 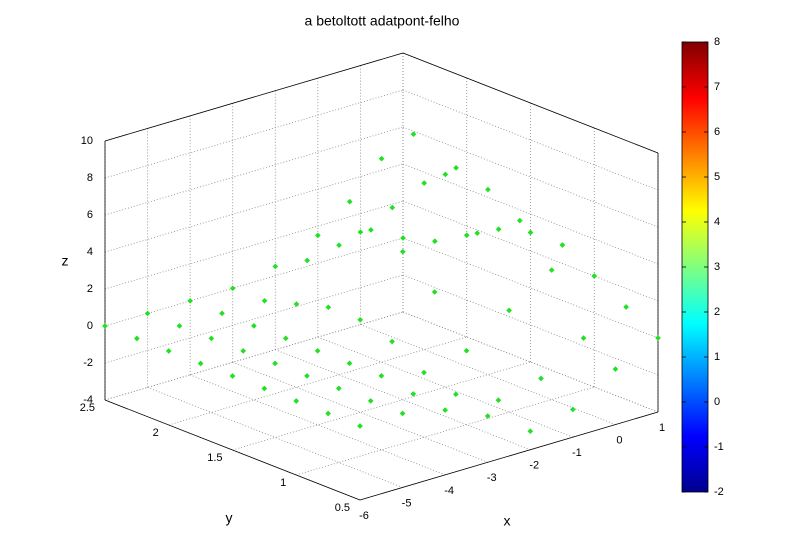 I want to click on y-tick-label: 1.5, so click(x=214, y=458).